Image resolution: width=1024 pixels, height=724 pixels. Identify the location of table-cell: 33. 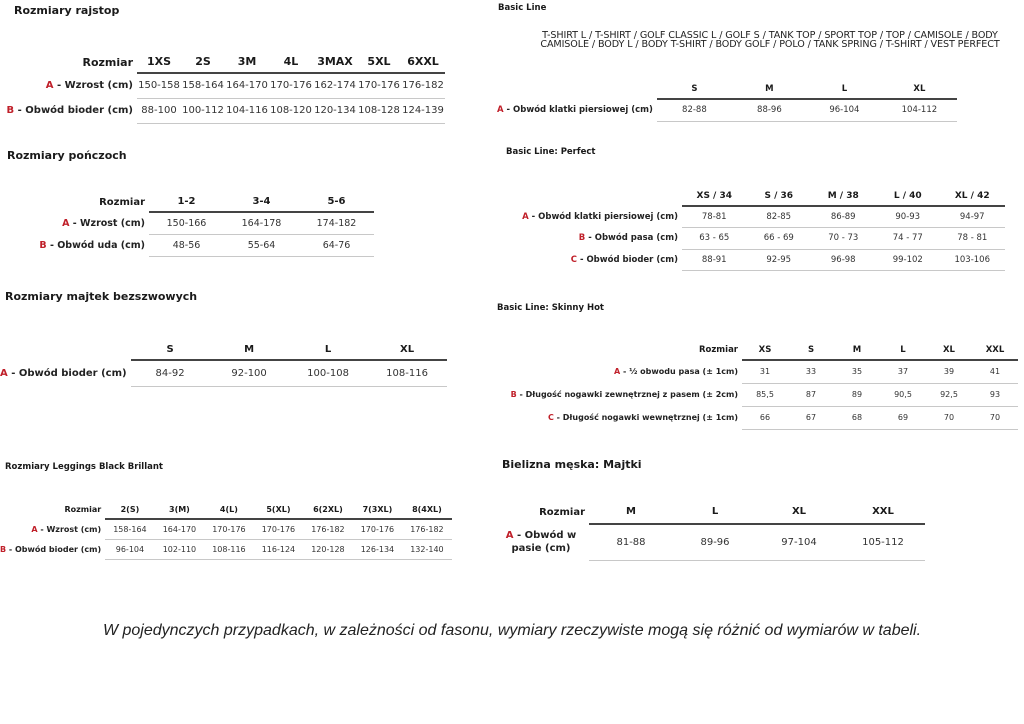
(811, 372).